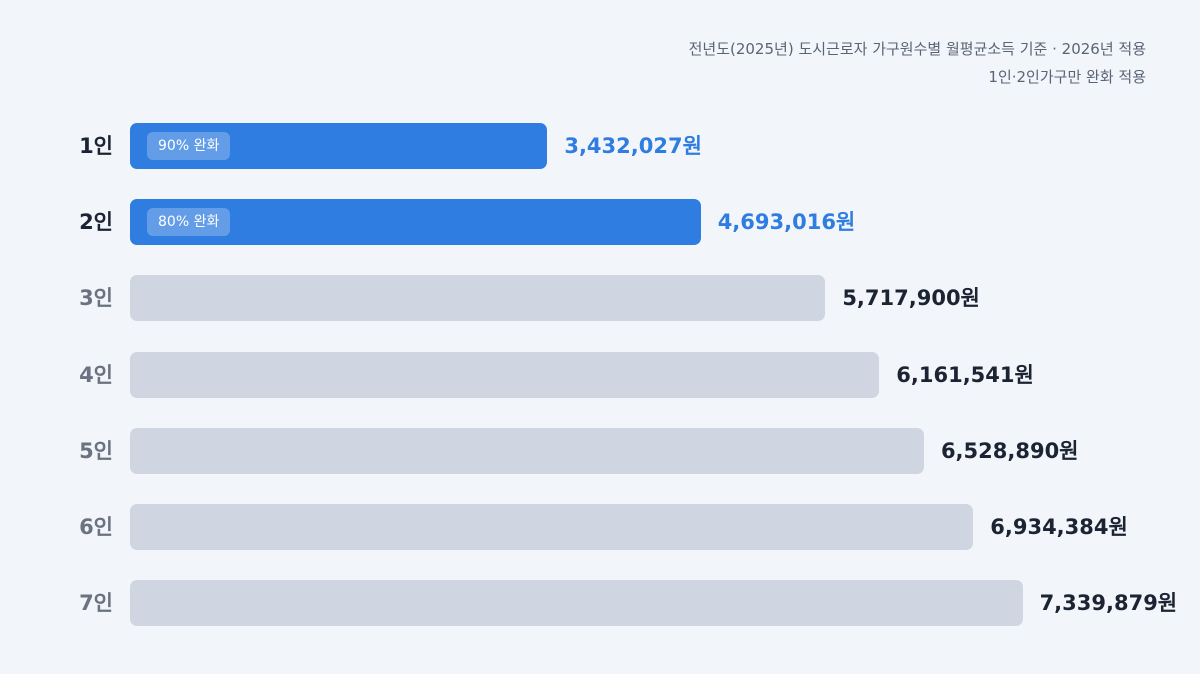  Describe the element at coordinates (1059, 527) in the screenshot. I see `value-label: 6,934,384원` at that location.